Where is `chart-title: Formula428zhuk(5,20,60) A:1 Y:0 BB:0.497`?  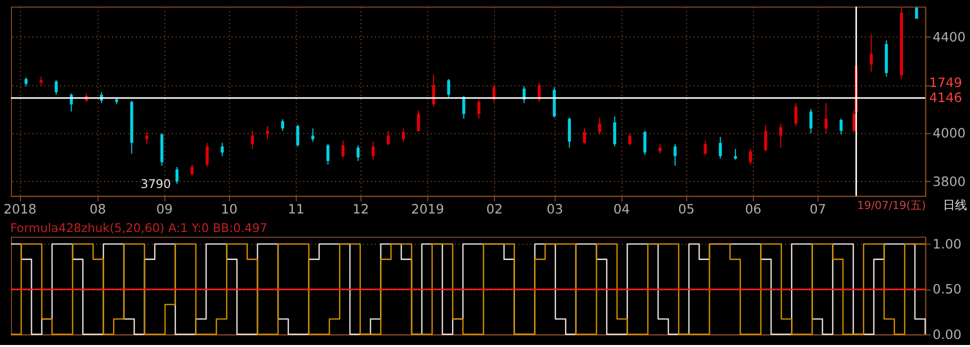 chart-title: Formula428zhuk(5,20,60) A:1 Y:0 BB:0.497 is located at coordinates (139, 227).